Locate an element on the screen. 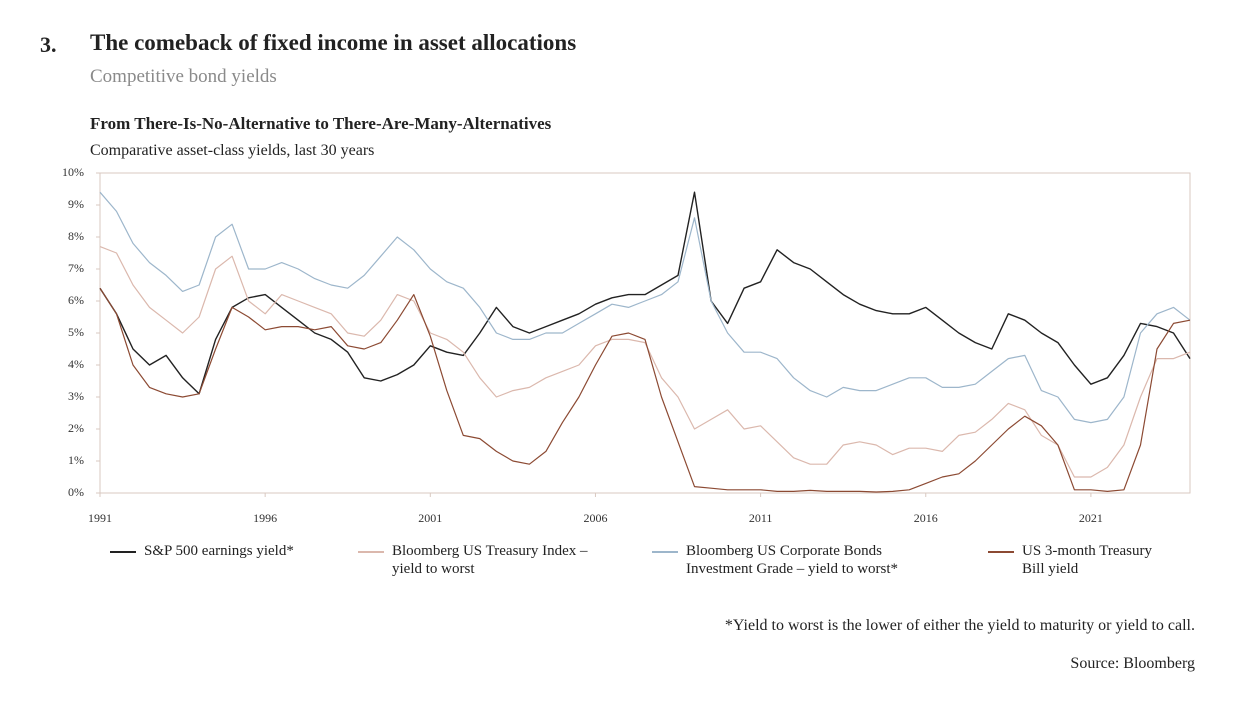 The width and height of the screenshot is (1242, 706). y-tick-label: 7% is located at coordinates (76, 268).